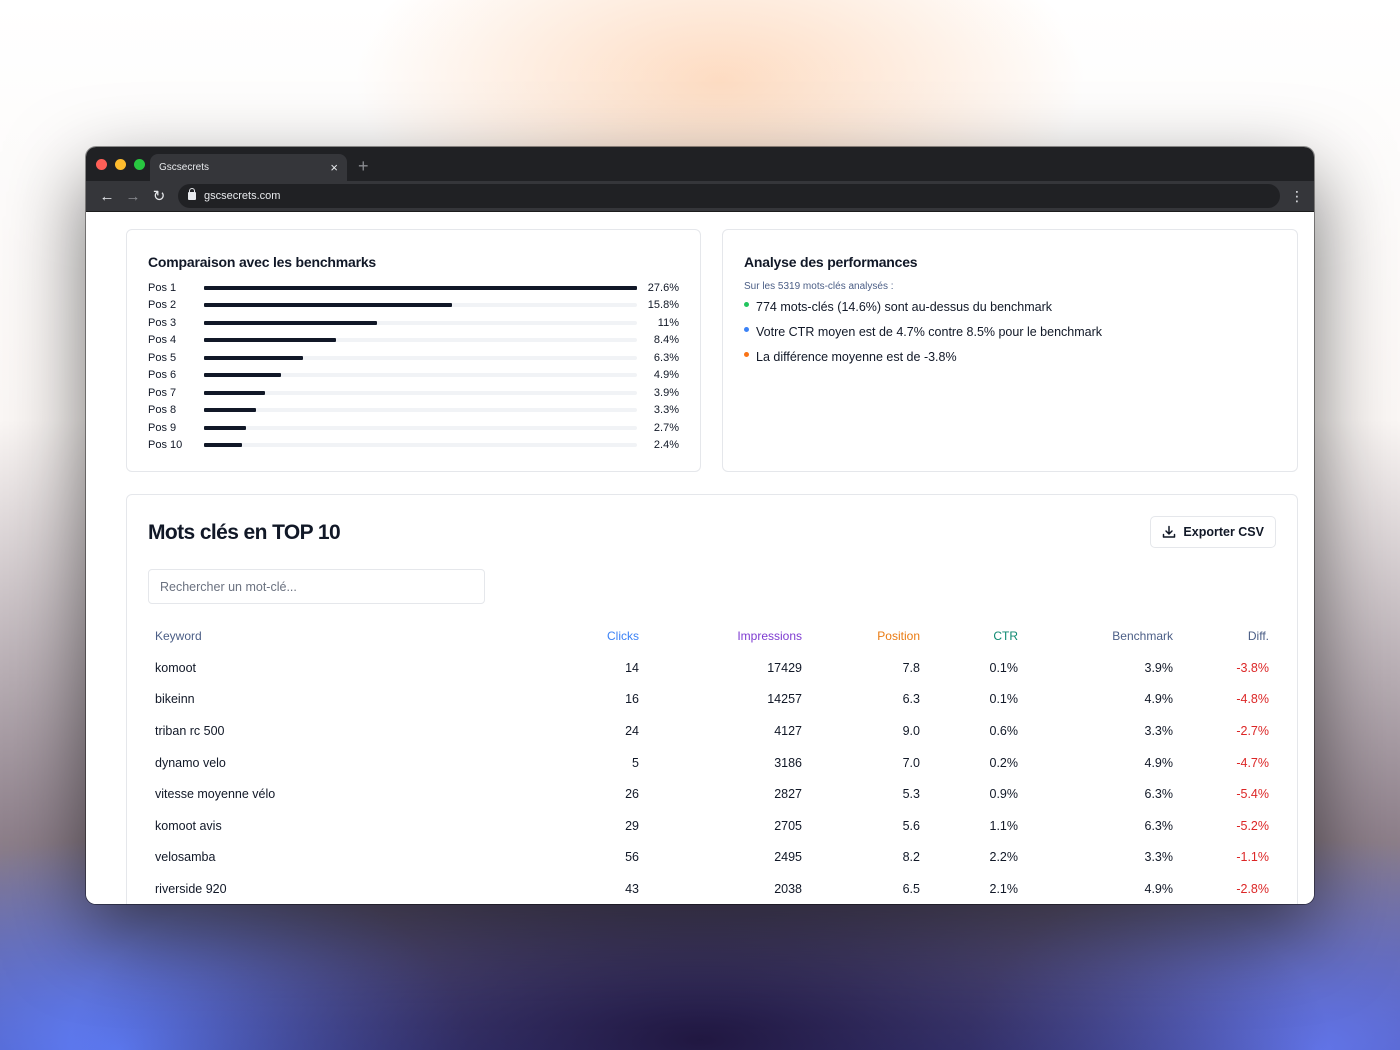 Image resolution: width=1400 pixels, height=1050 pixels. Describe the element at coordinates (784, 699) in the screenshot. I see `cell-impressions: 14257` at that location.